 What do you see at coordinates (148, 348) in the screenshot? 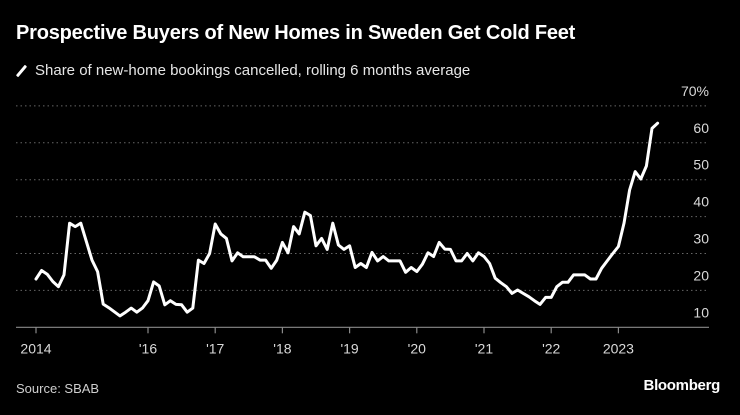
I see `x-tick-label: '16` at bounding box center [148, 348].